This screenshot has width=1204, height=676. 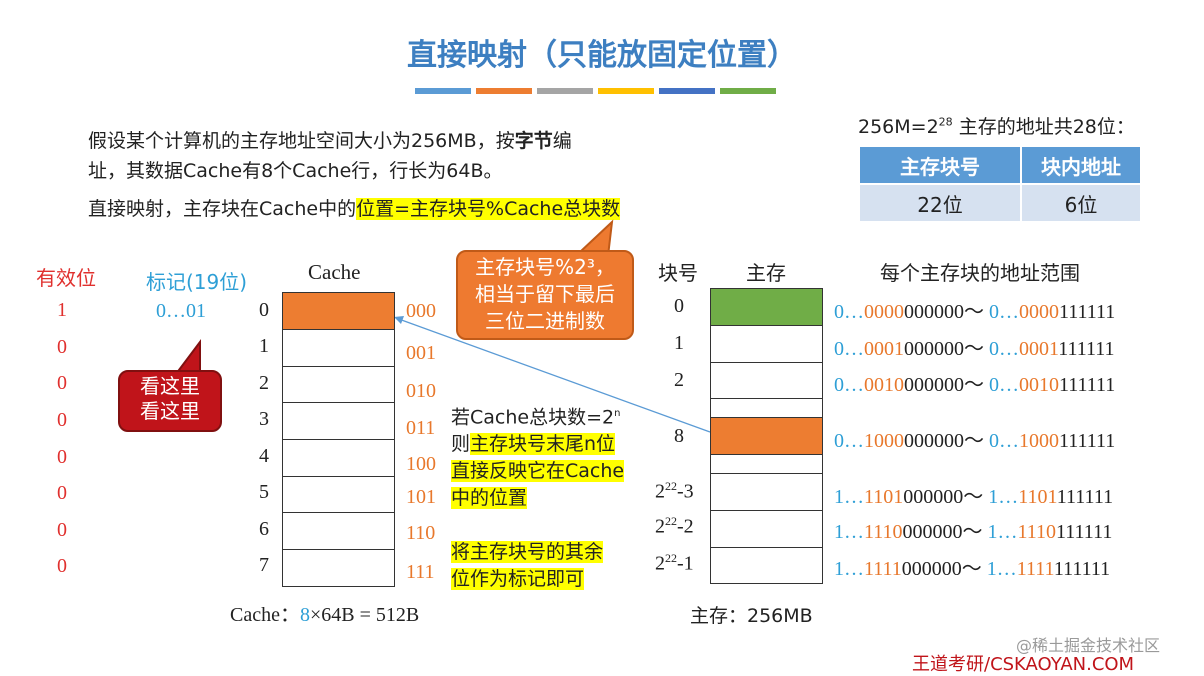 I want to click on brand-footer: 王道考研/CSKAOYAN.COM, so click(x=1023, y=664).